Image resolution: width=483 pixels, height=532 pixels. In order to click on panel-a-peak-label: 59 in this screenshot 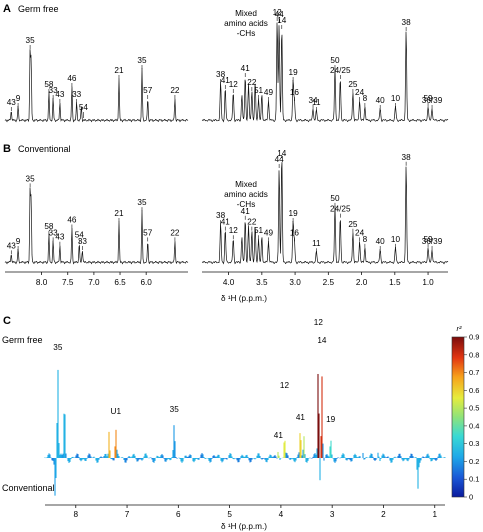, I will do `click(428, 98)`.